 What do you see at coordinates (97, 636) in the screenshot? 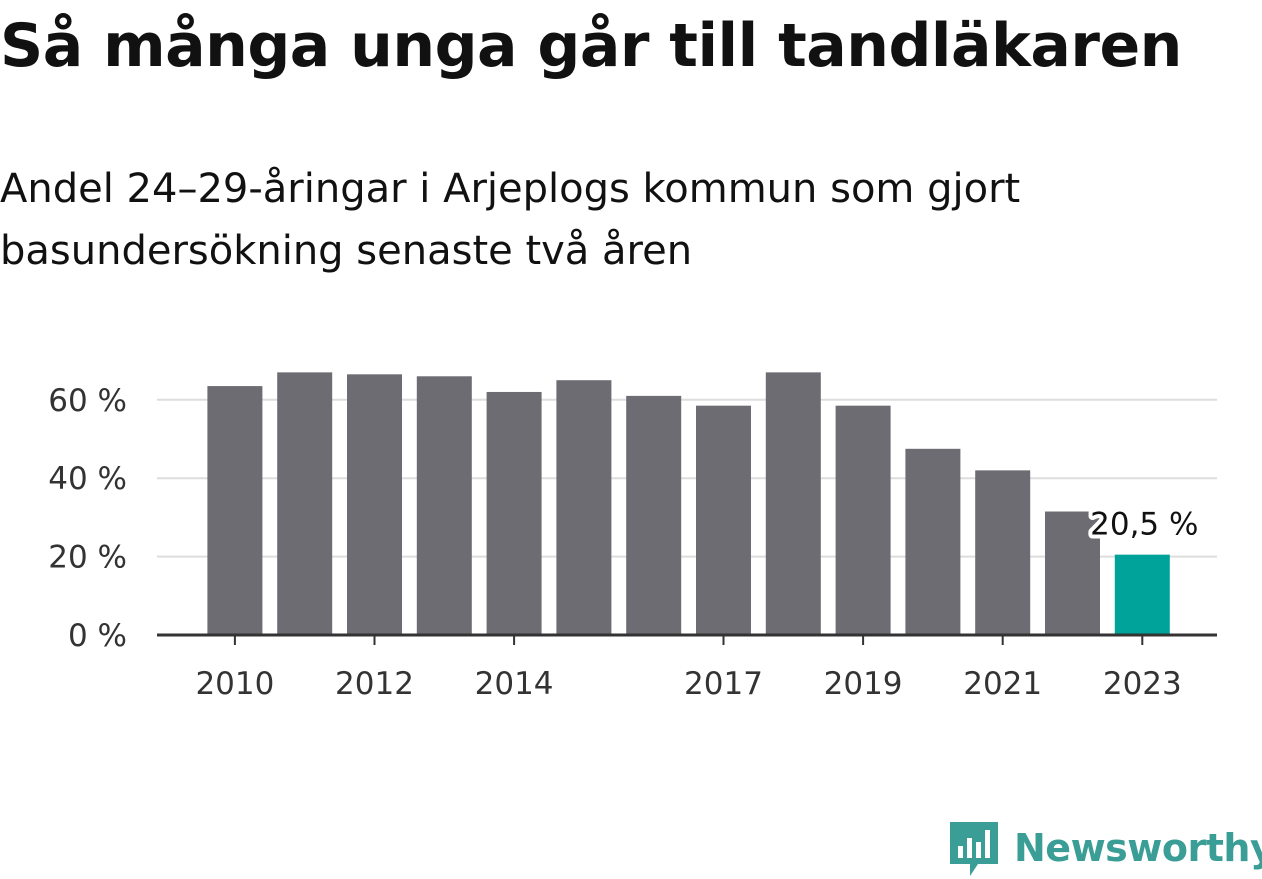
I see `y-tick-label: 0 %` at bounding box center [97, 636].